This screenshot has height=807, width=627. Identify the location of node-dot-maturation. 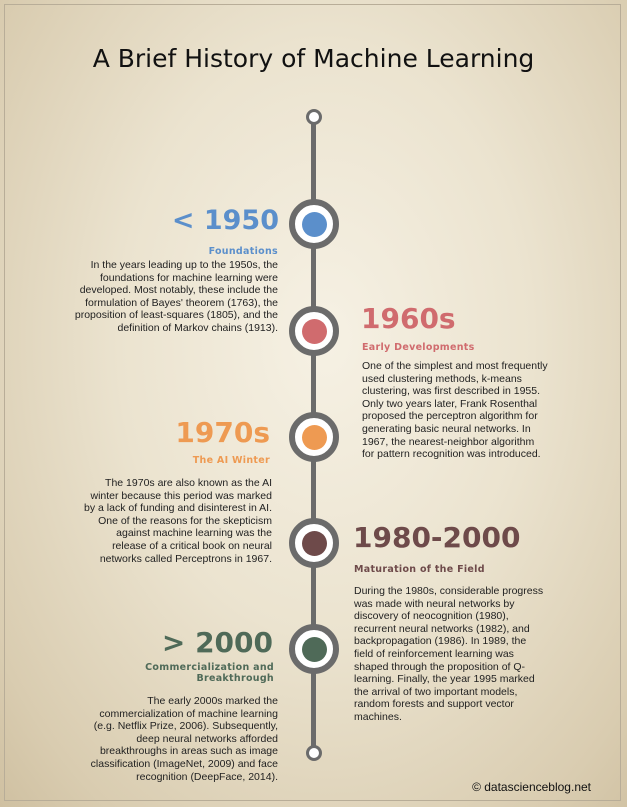
(314, 543).